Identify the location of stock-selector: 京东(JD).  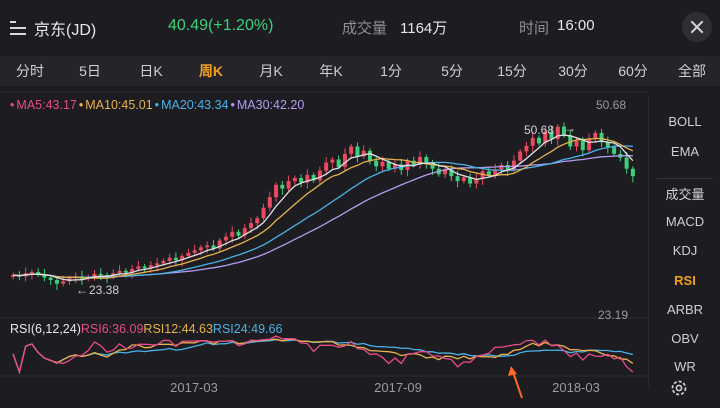
(53, 28).